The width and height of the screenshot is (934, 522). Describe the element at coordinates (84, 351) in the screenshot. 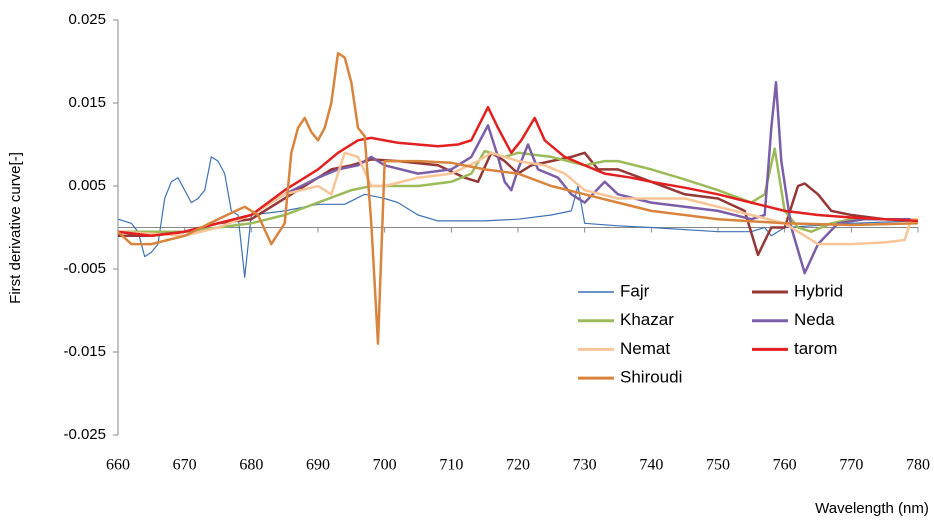

I see `y-tick-label: -0.015` at that location.